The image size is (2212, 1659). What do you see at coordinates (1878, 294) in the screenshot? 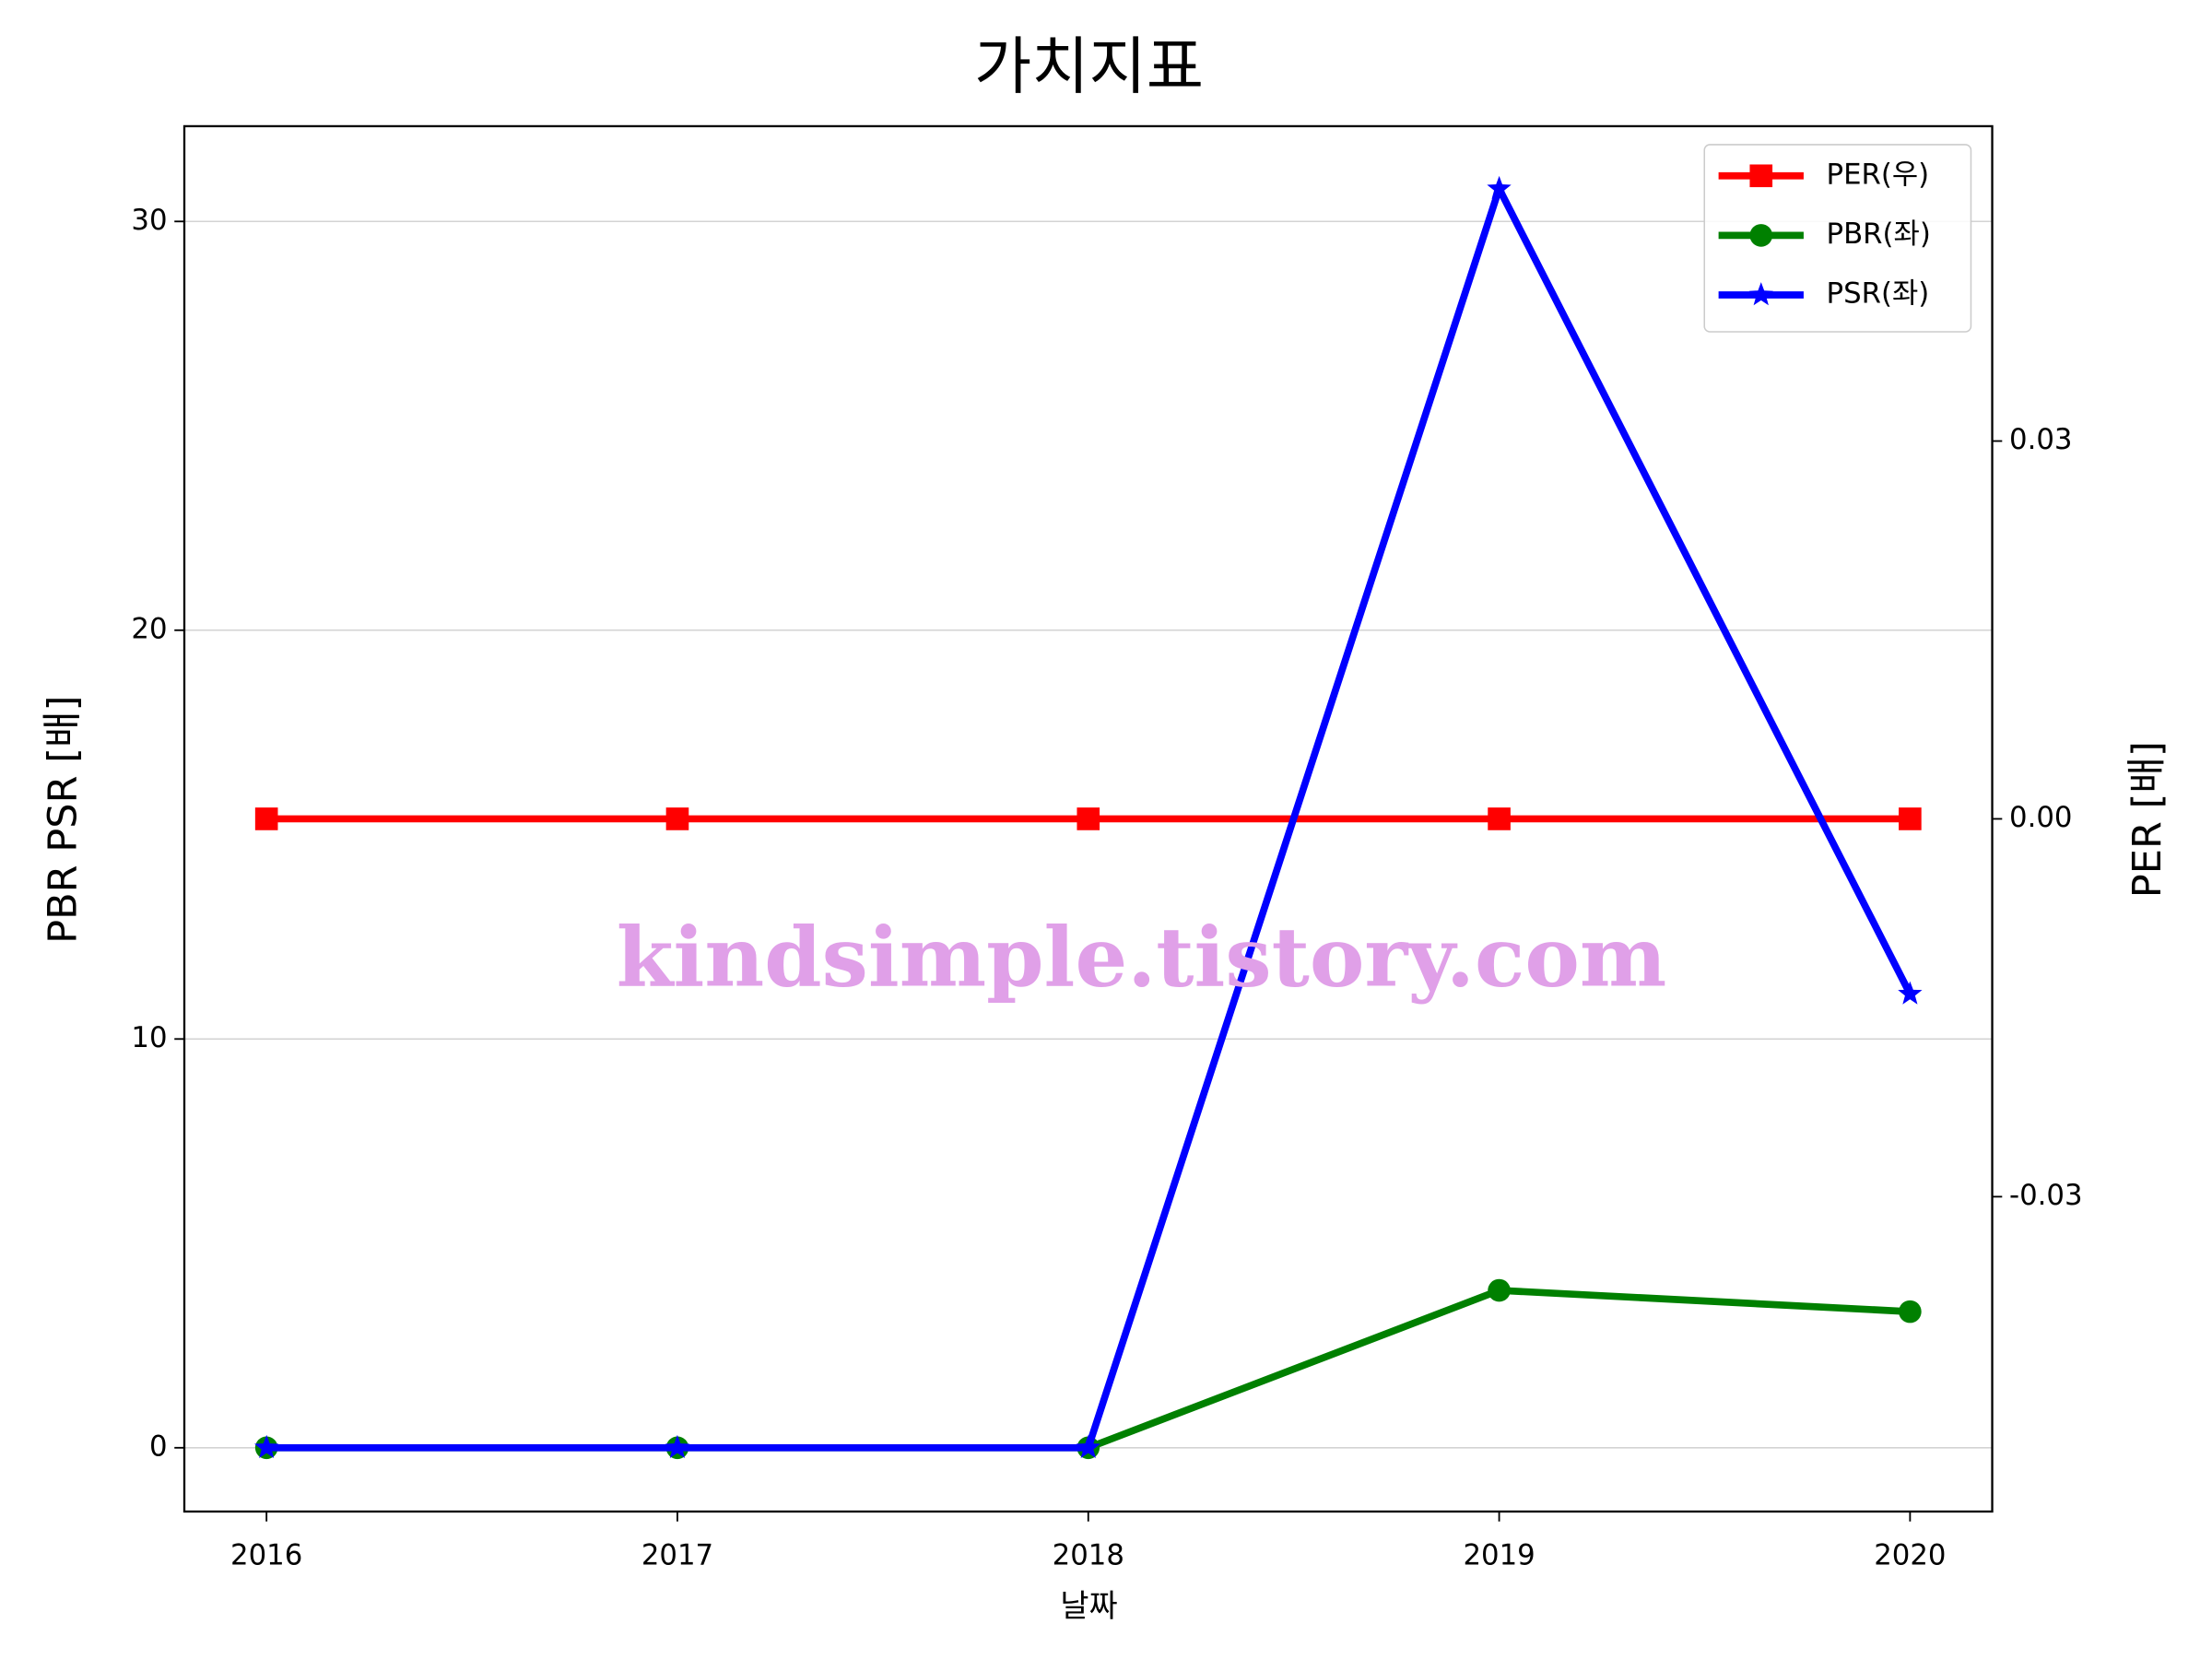
I see `legend-label: PSR(좌)` at bounding box center [1878, 294].